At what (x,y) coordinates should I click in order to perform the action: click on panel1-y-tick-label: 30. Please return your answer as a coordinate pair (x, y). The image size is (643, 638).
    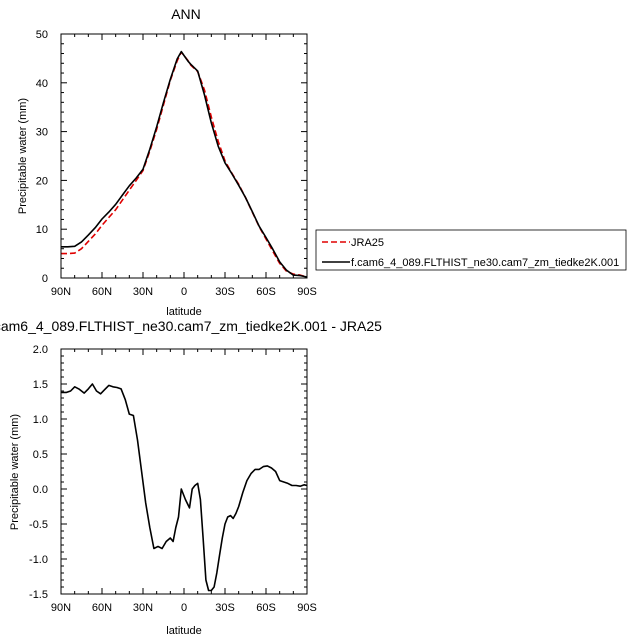
    Looking at the image, I should click on (42, 133).